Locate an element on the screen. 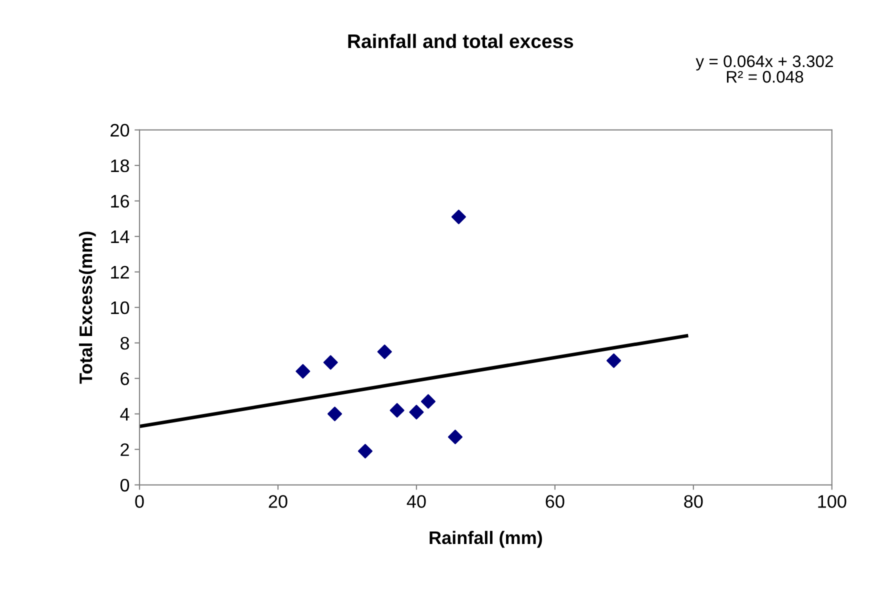 This screenshot has height=613, width=872. y-tick-label: 16 is located at coordinates (120, 201).